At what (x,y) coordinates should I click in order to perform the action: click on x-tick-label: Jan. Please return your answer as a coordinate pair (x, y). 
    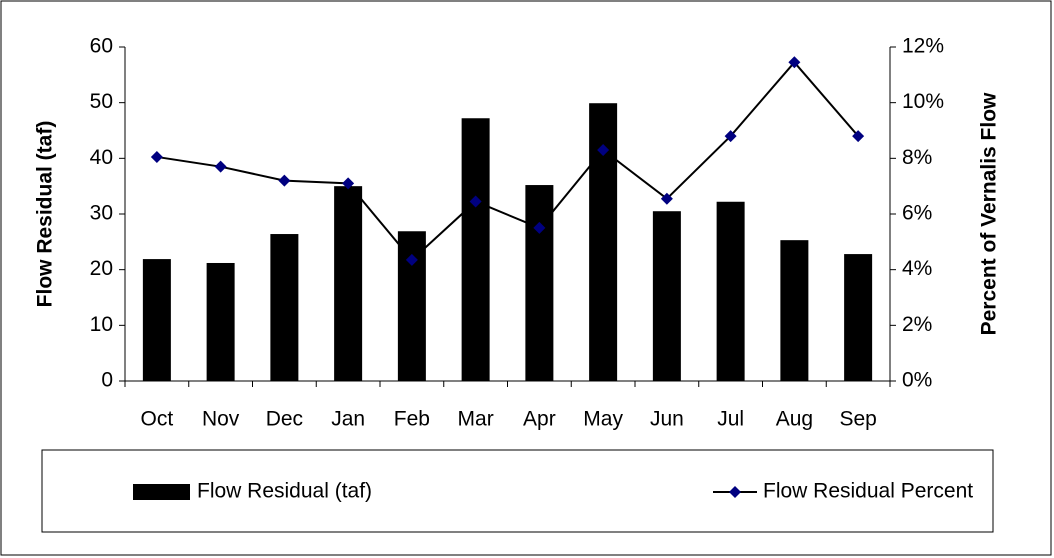
    Looking at the image, I should click on (348, 419).